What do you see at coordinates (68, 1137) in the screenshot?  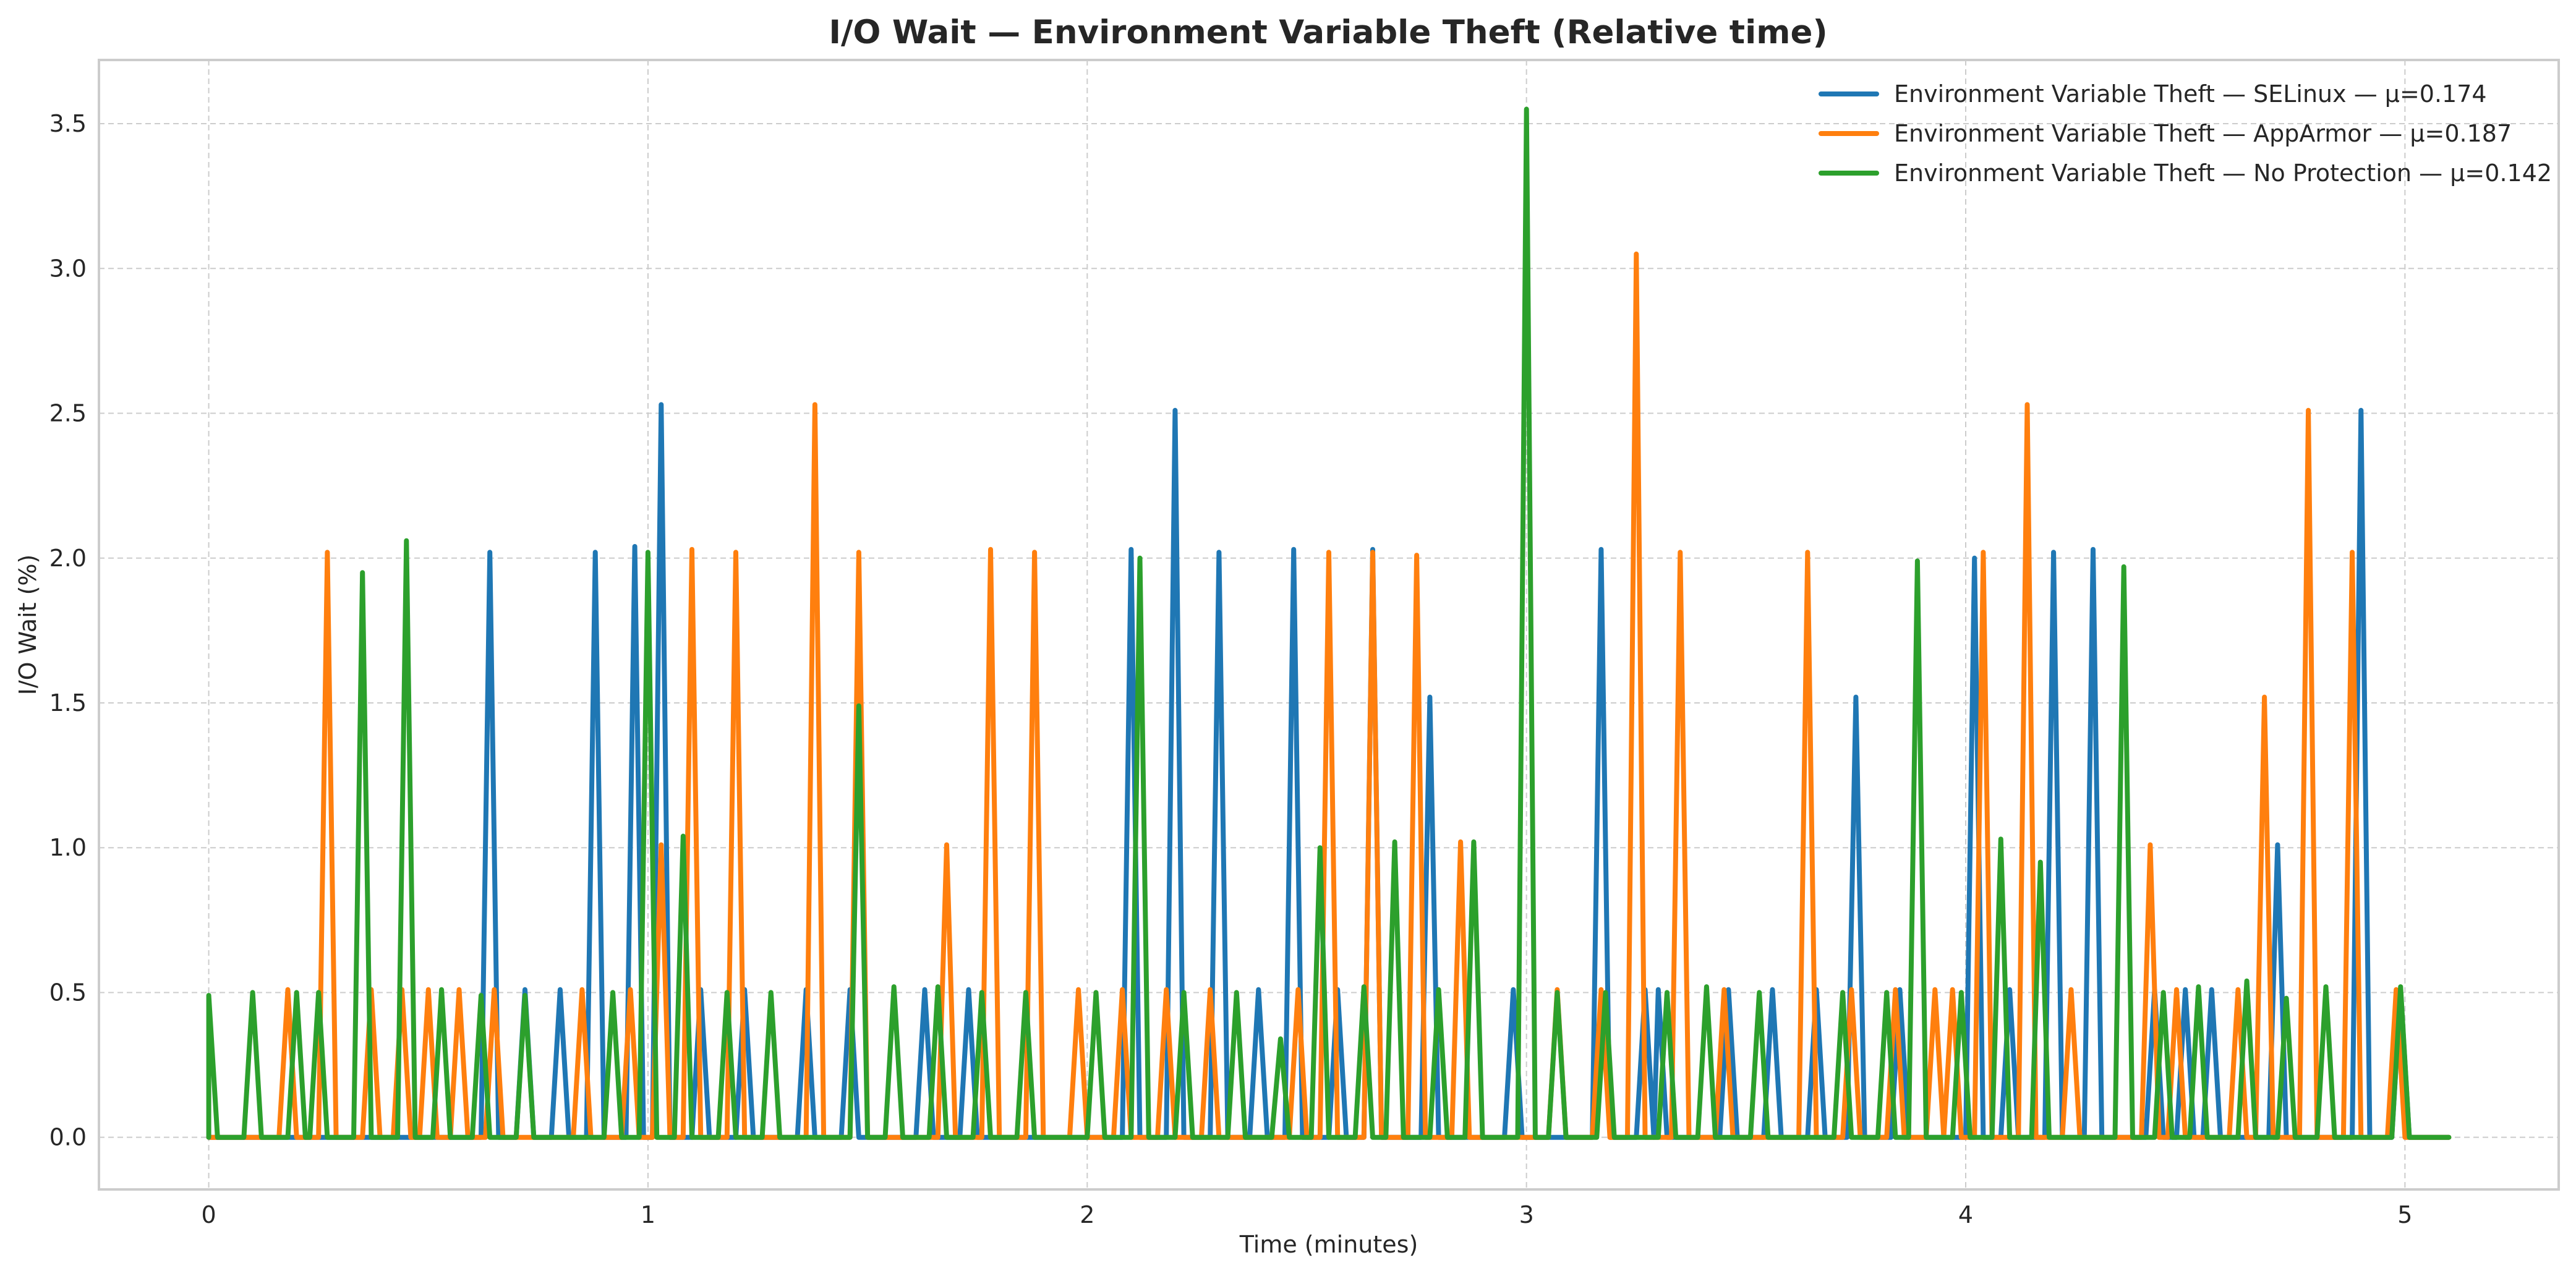 I see `y-tick-label: 0.0` at bounding box center [68, 1137].